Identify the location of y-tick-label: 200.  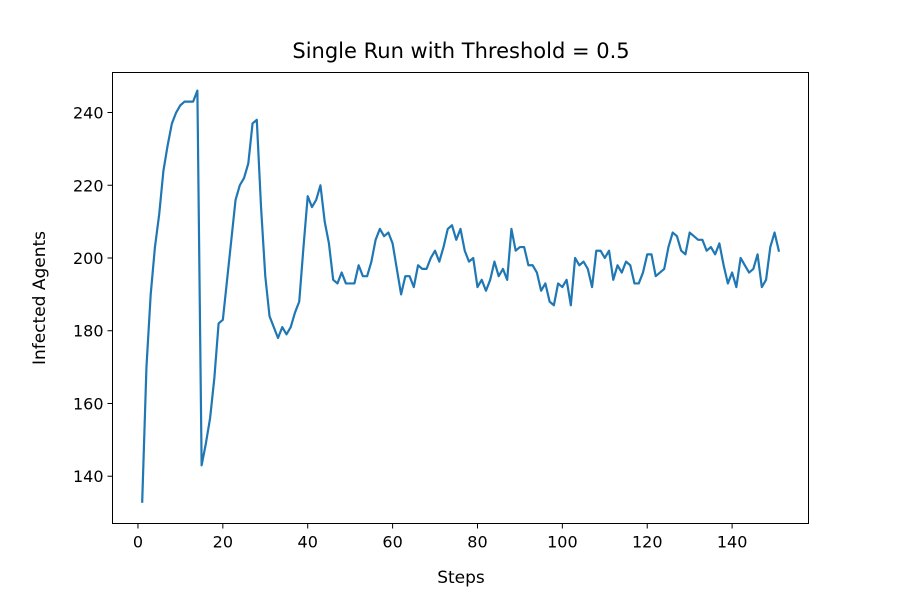
(88, 258).